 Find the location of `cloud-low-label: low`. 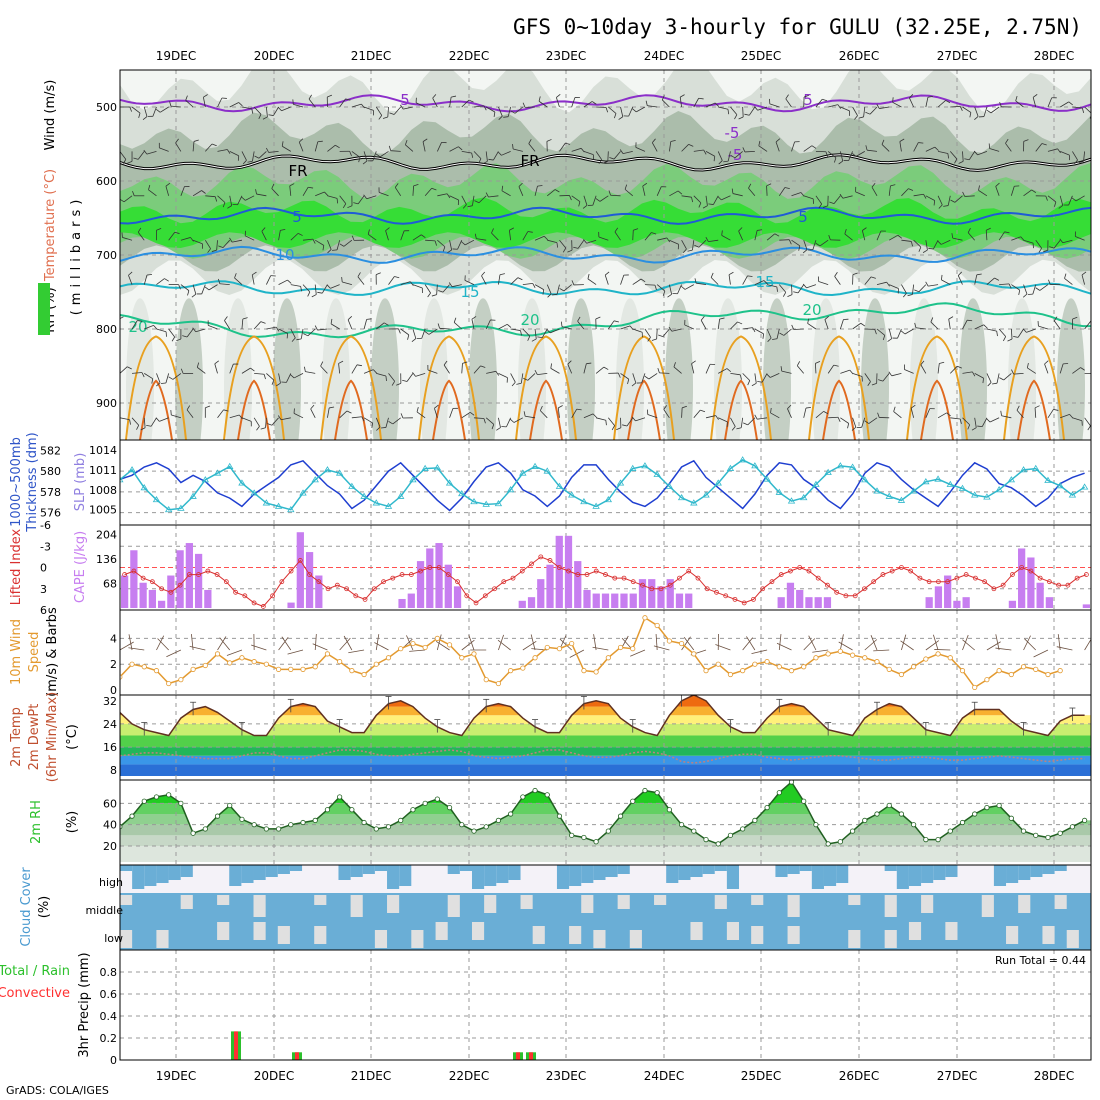

cloud-low-label: low is located at coordinates (113, 938).